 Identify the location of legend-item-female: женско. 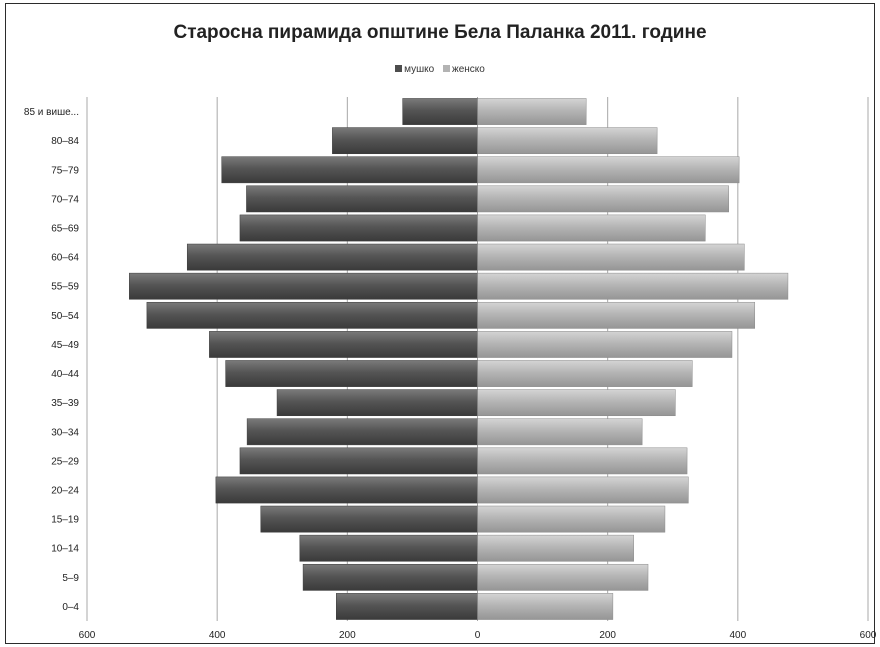
(464, 69).